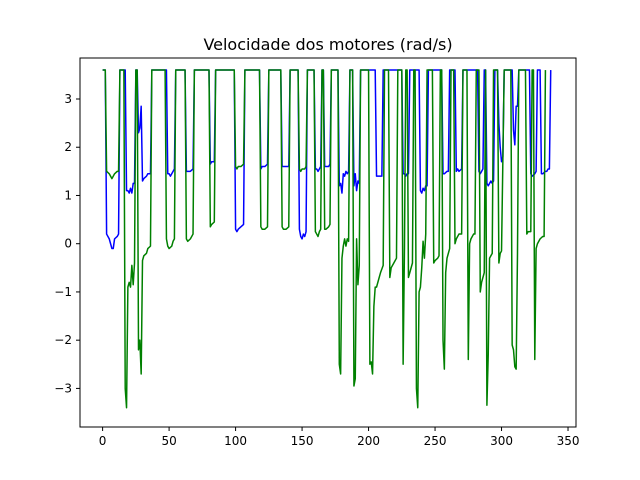 This screenshot has width=640, height=480. What do you see at coordinates (501, 441) in the screenshot?
I see `x-tick-label: 300` at bounding box center [501, 441].